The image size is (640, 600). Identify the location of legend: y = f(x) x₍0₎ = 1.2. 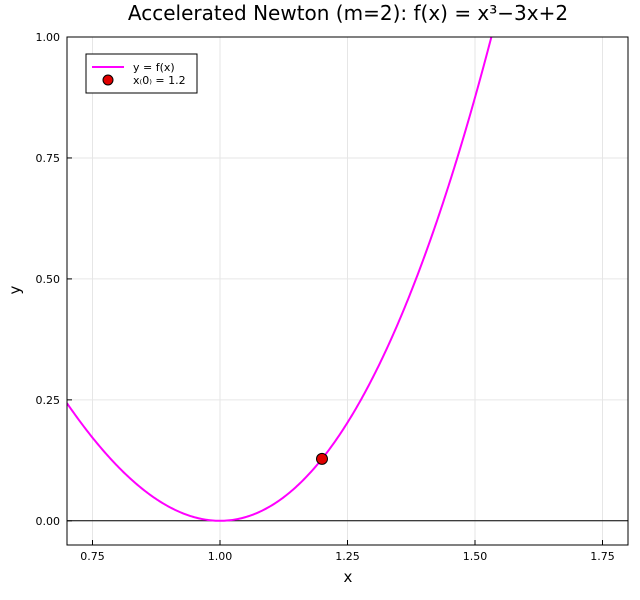
(141, 73).